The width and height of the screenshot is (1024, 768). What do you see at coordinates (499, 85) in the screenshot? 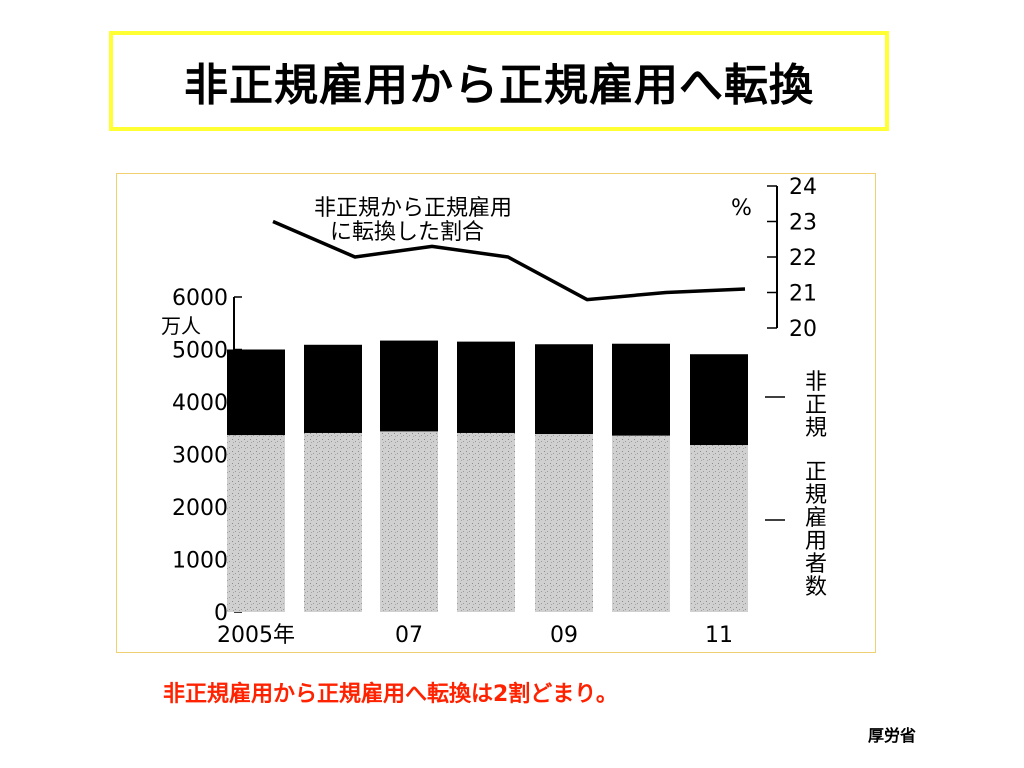
I see `page-title: 非正規雇用から正規雇用へ転換` at bounding box center [499, 85].